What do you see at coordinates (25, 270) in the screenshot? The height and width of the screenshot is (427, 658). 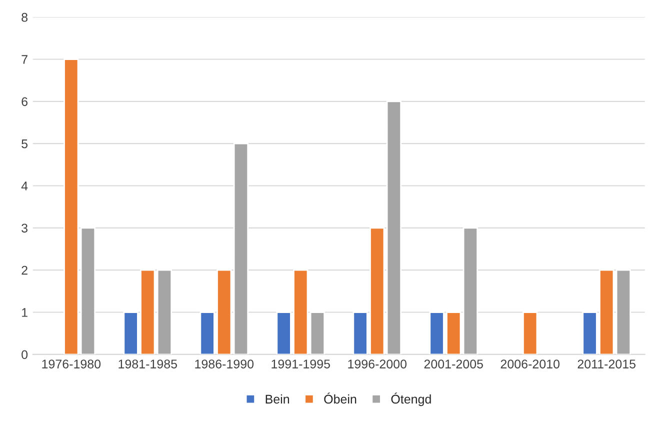 I see `y-tick-label: 2` at bounding box center [25, 270].